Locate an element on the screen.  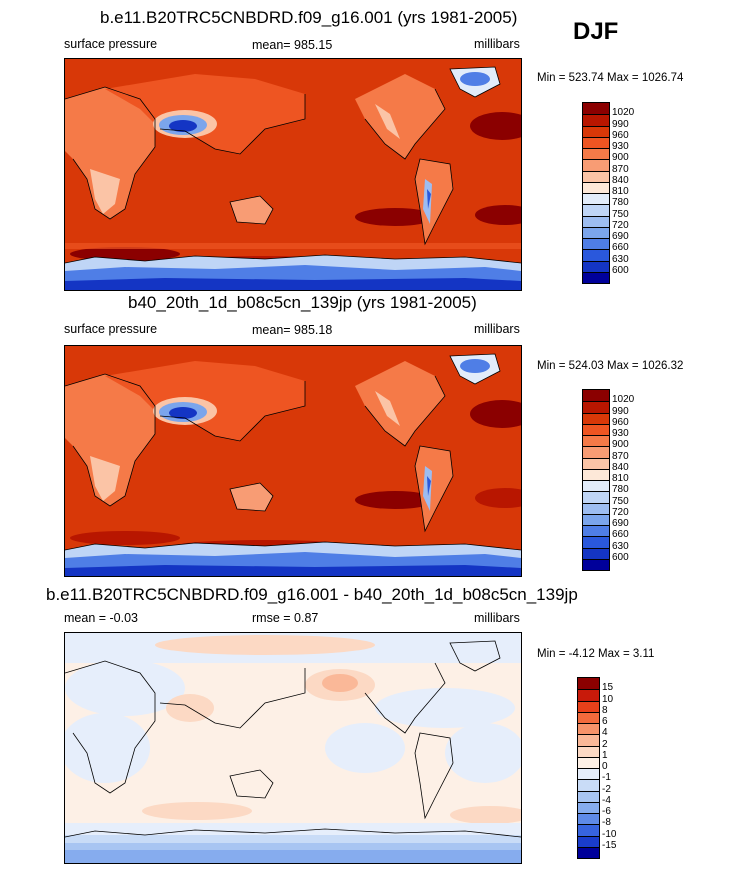
colorbar-tick-label: 1 is located at coordinates (605, 755).